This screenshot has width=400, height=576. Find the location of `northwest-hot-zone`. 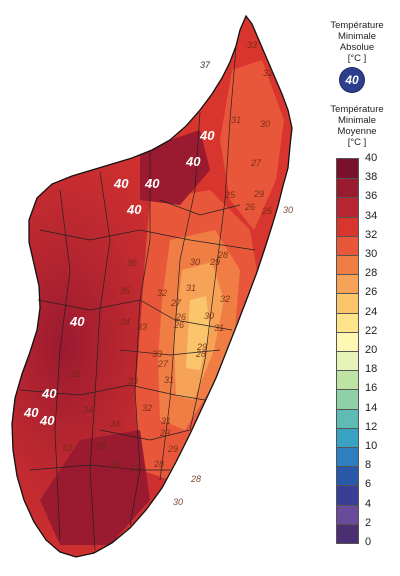

northwest-hot-zone is located at coordinates (175, 167).